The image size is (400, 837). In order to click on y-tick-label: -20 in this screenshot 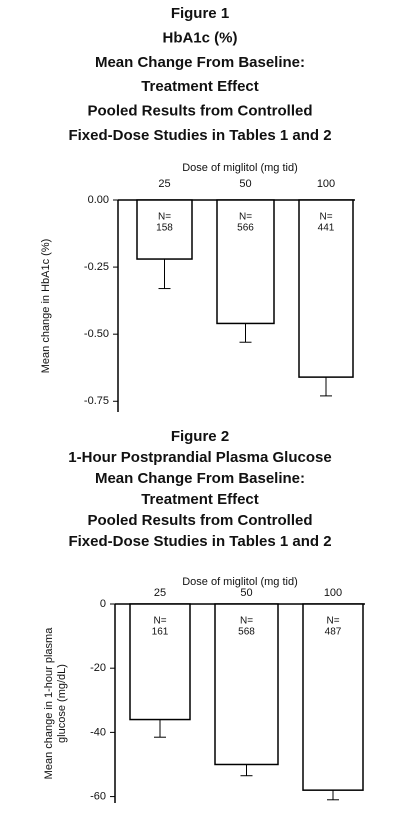, I will do `click(98, 668)`.